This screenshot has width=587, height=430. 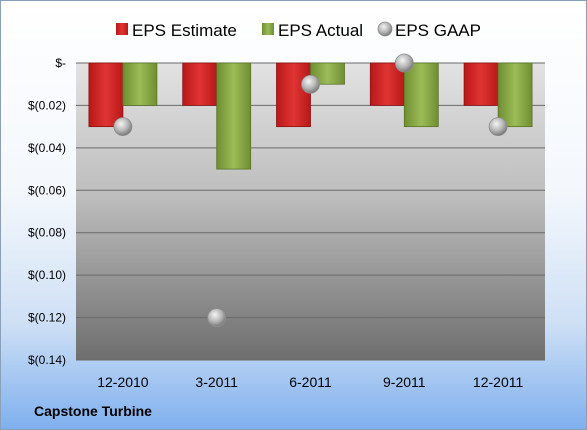 What do you see at coordinates (47, 275) in the screenshot?
I see `y-tick-label: $(0.10)` at bounding box center [47, 275].